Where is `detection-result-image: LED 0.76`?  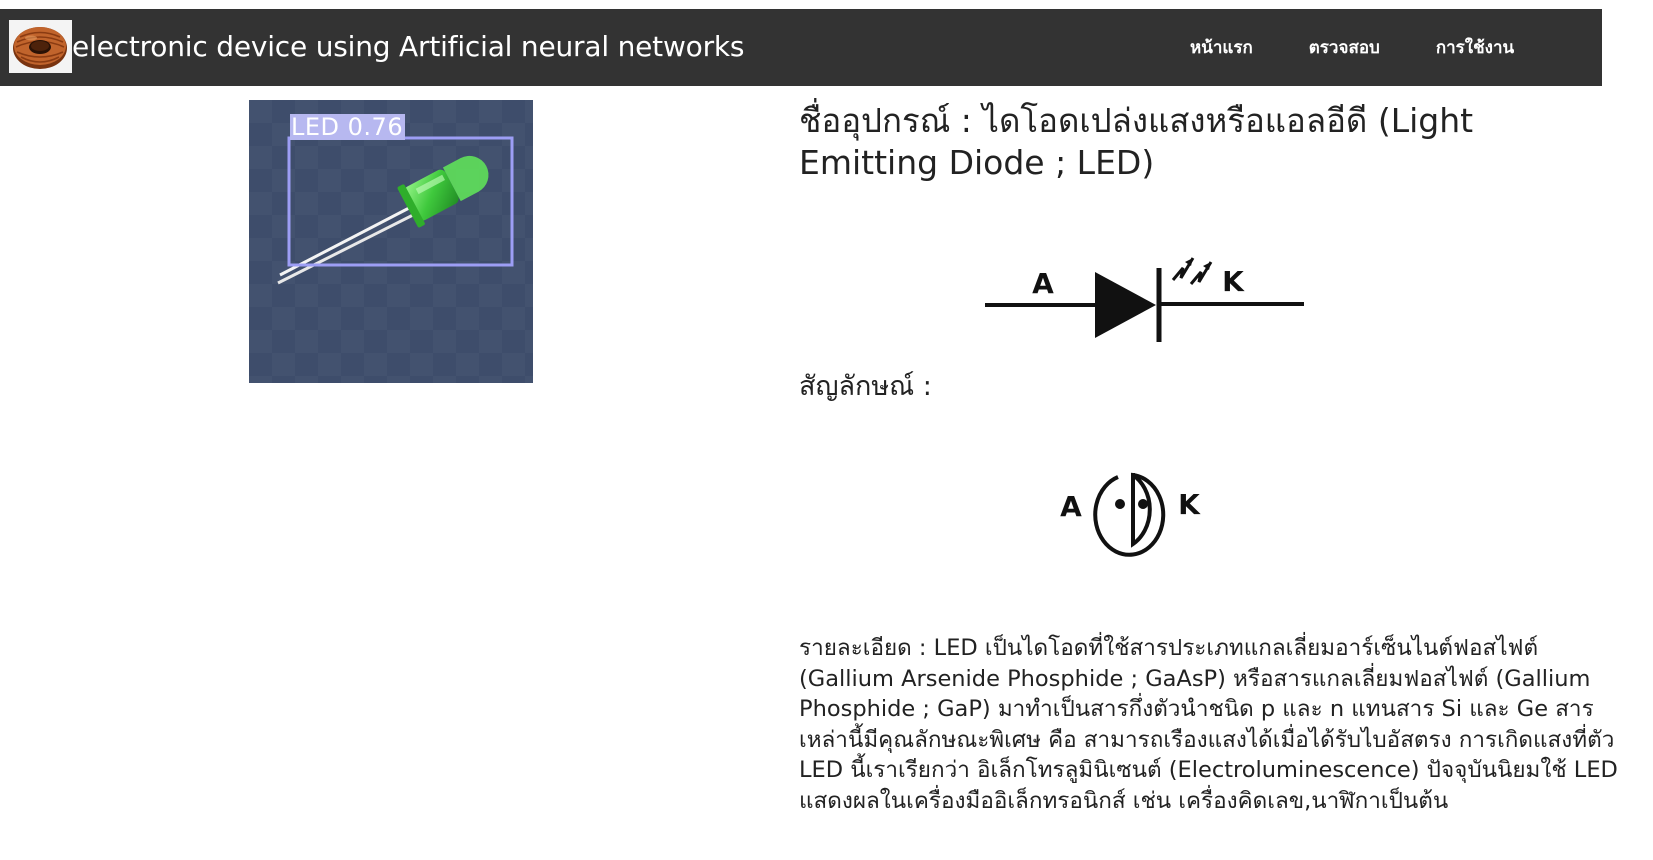
detection-result-image: LED 0.76 is located at coordinates (391, 241).